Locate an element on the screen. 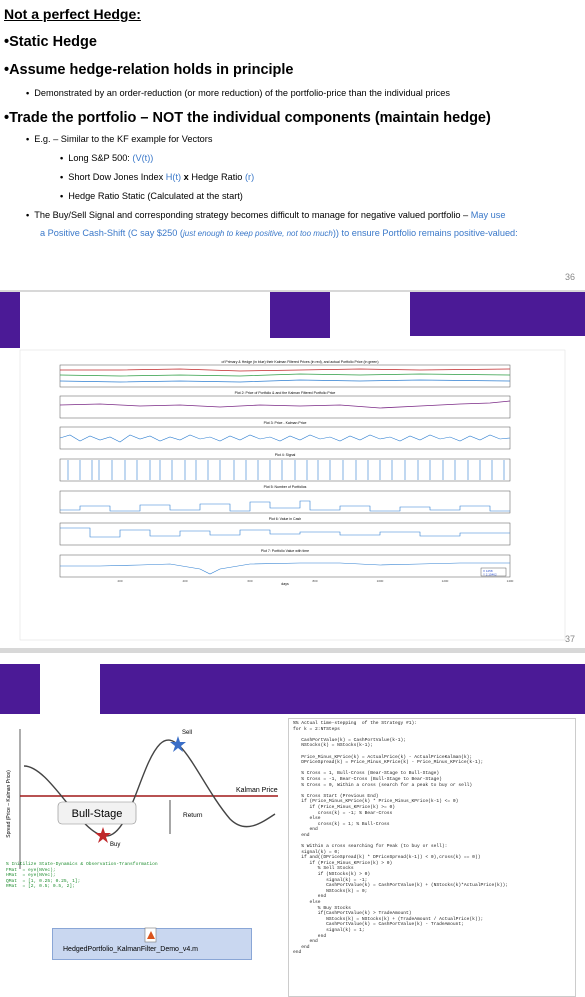 The height and width of the screenshot is (997, 585). datatip-x: X 1258 is located at coordinates (488, 571).